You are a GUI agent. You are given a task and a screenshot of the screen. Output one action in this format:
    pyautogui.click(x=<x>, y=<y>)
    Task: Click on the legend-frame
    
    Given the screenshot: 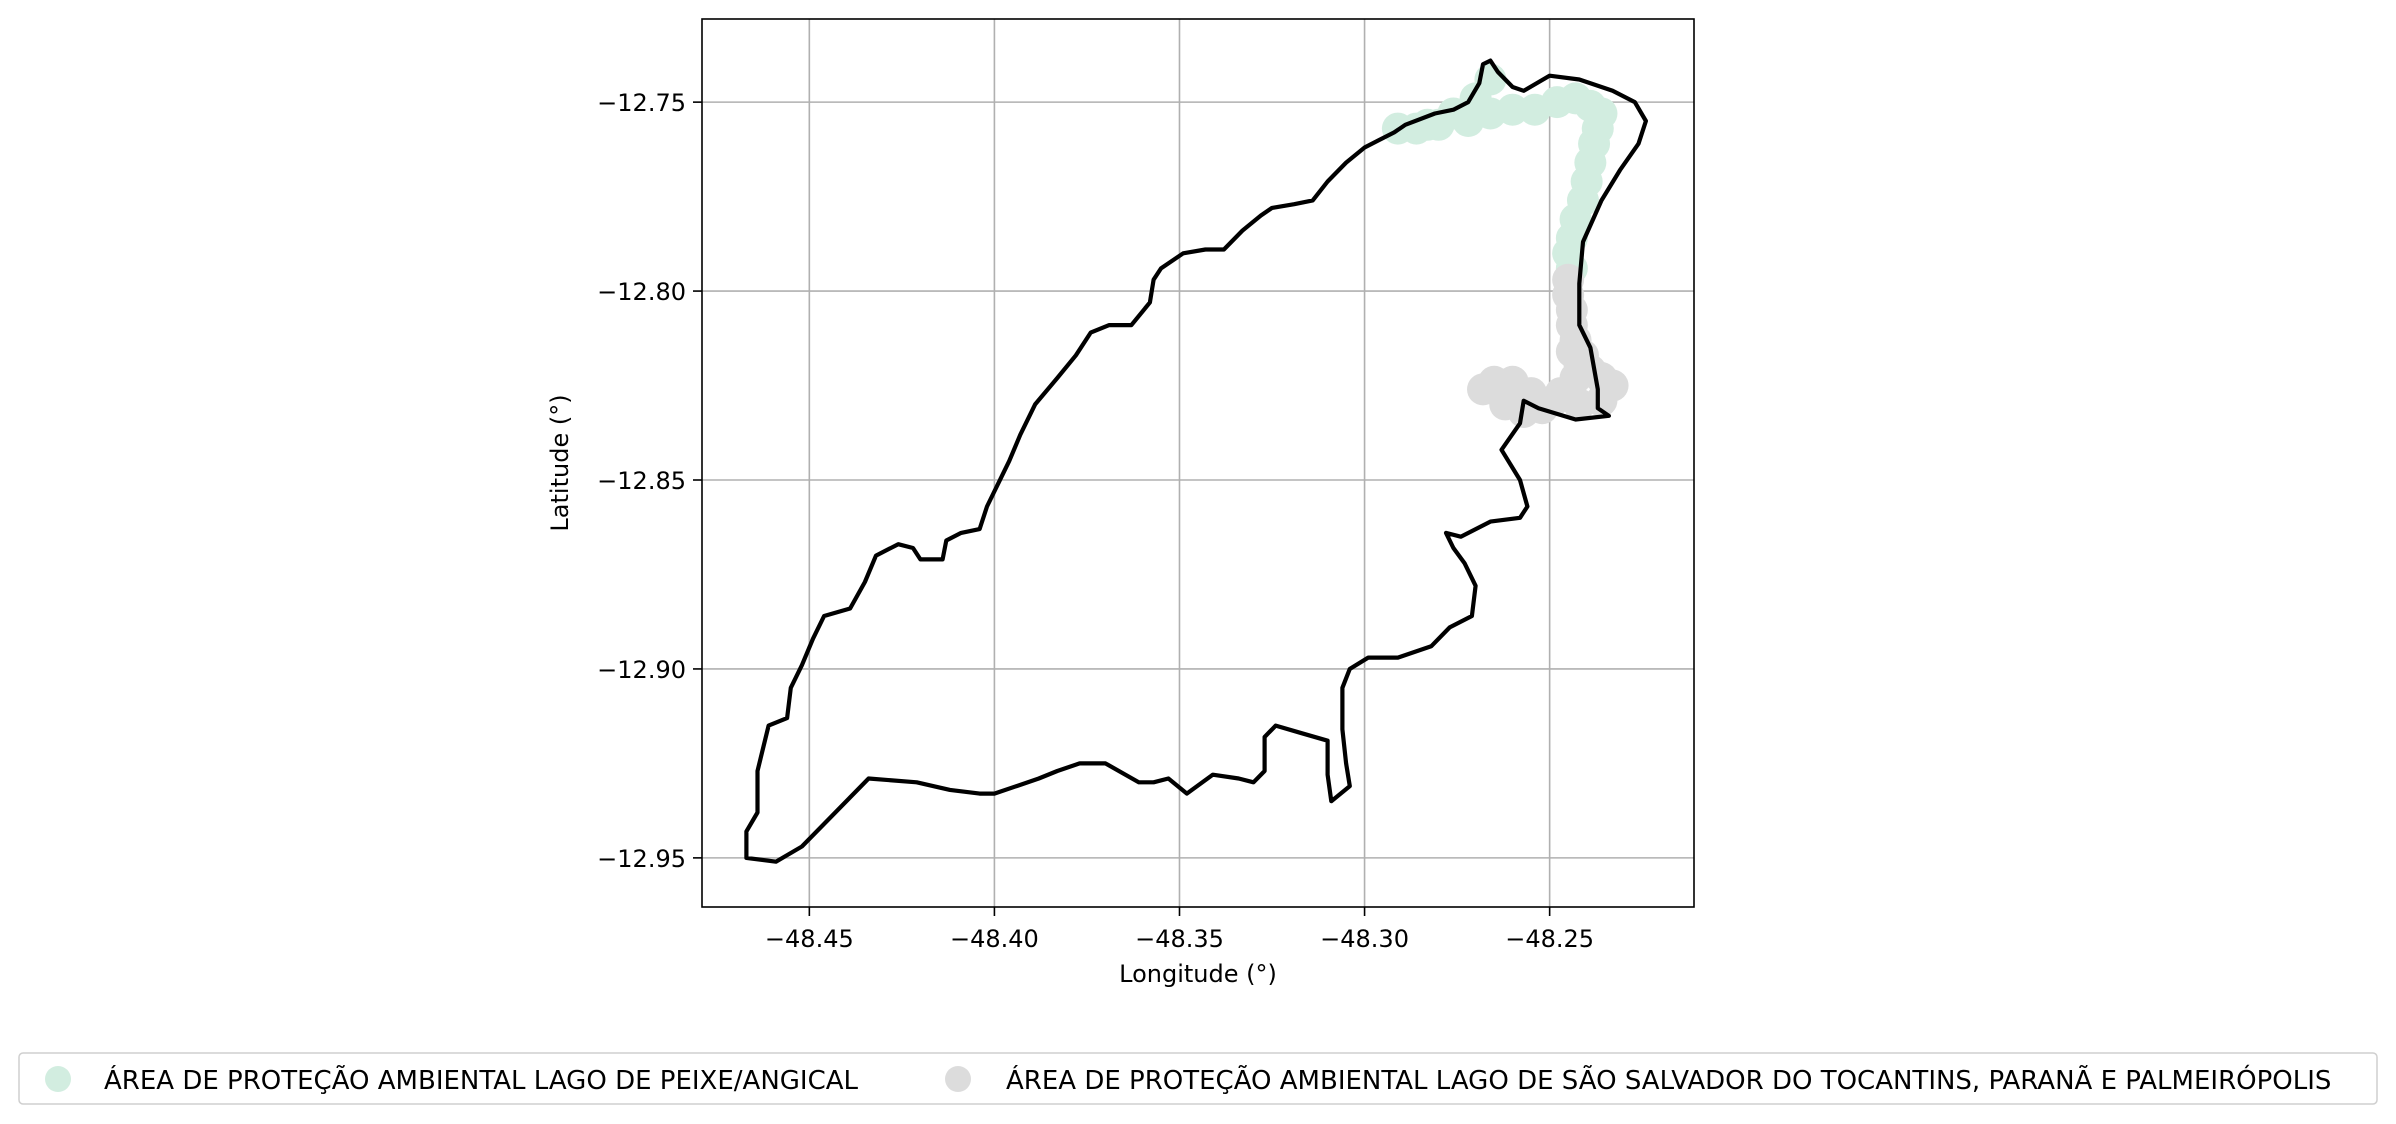 What is the action you would take?
    pyautogui.click(x=1198, y=1078)
    